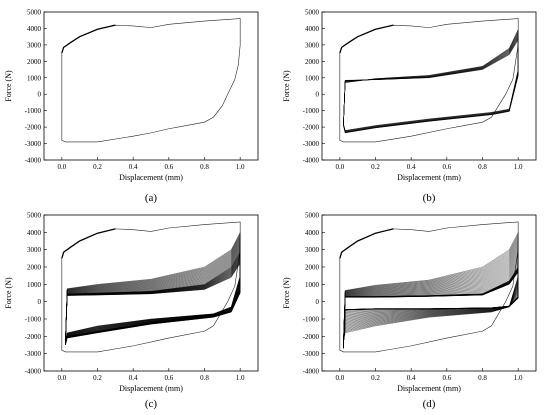 Image resolution: width=550 pixels, height=415 pixels. Describe the element at coordinates (429, 404) in the screenshot. I see `panel-label: (d)` at that location.